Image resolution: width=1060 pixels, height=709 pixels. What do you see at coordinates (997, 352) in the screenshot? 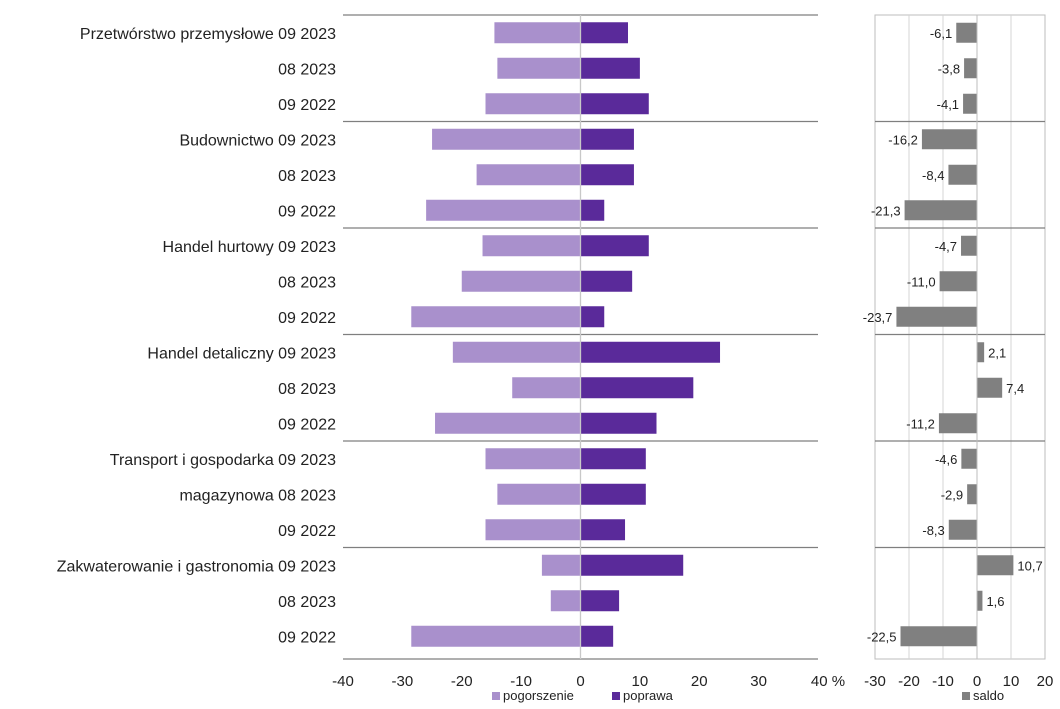
I see `saldo-data-label: 2,1` at bounding box center [997, 352].